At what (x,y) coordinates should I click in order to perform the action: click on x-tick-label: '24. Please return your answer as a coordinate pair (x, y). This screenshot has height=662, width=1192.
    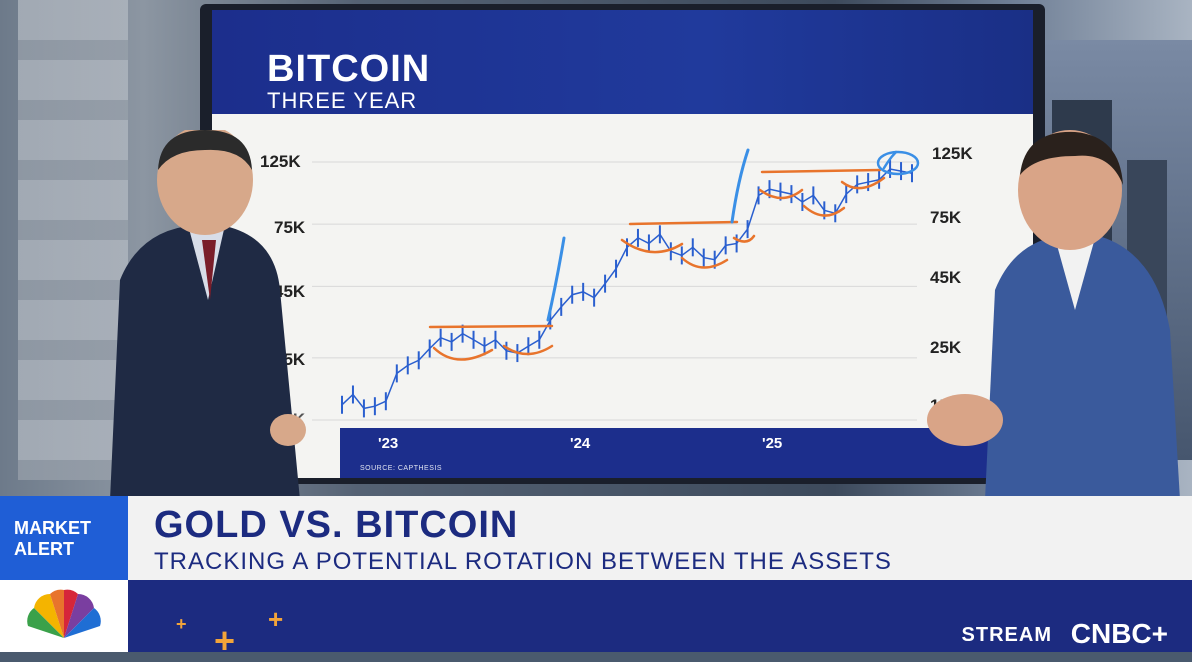
    Looking at the image, I should click on (580, 443).